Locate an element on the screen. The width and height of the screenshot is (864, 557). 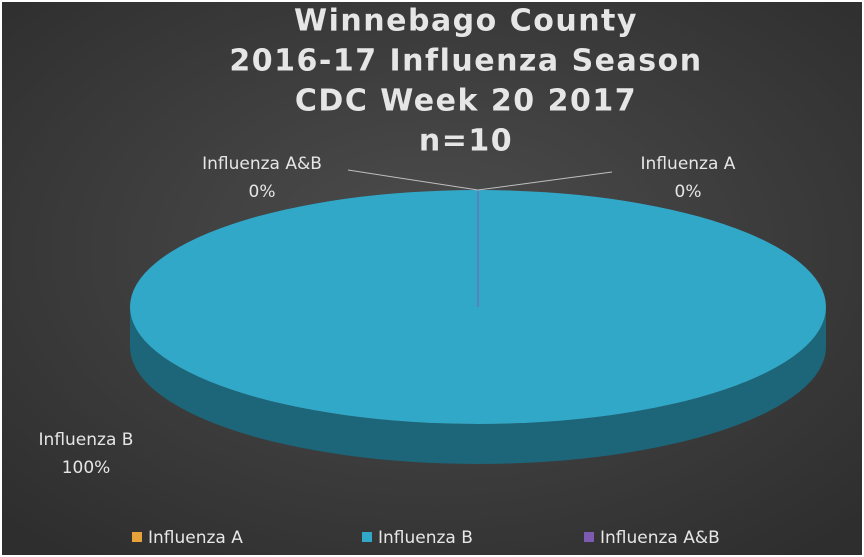
data-label: 100% is located at coordinates (86, 468).